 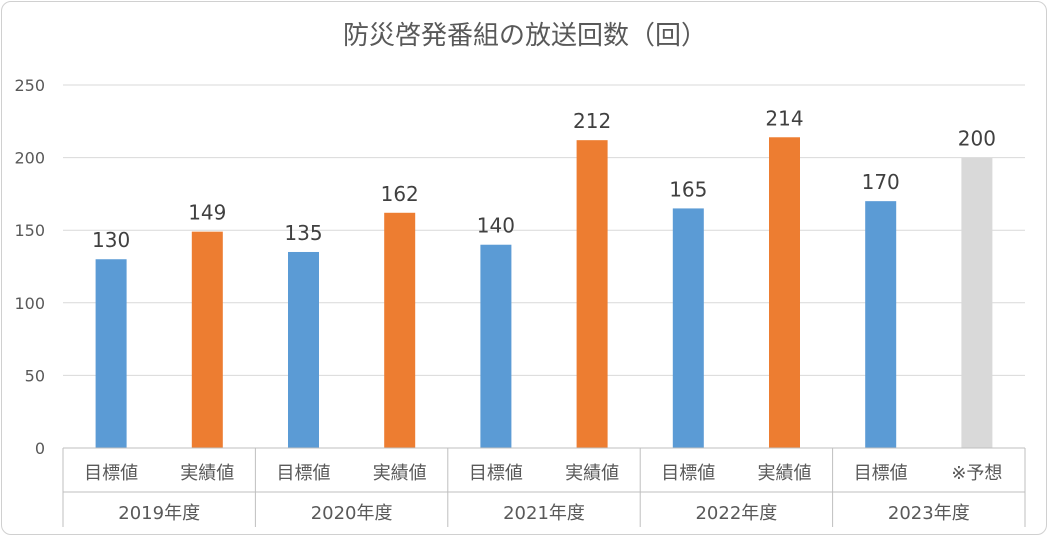 What do you see at coordinates (525, 36) in the screenshot?
I see `chart-title: 防災啓発番組の放送回数（回）` at bounding box center [525, 36].